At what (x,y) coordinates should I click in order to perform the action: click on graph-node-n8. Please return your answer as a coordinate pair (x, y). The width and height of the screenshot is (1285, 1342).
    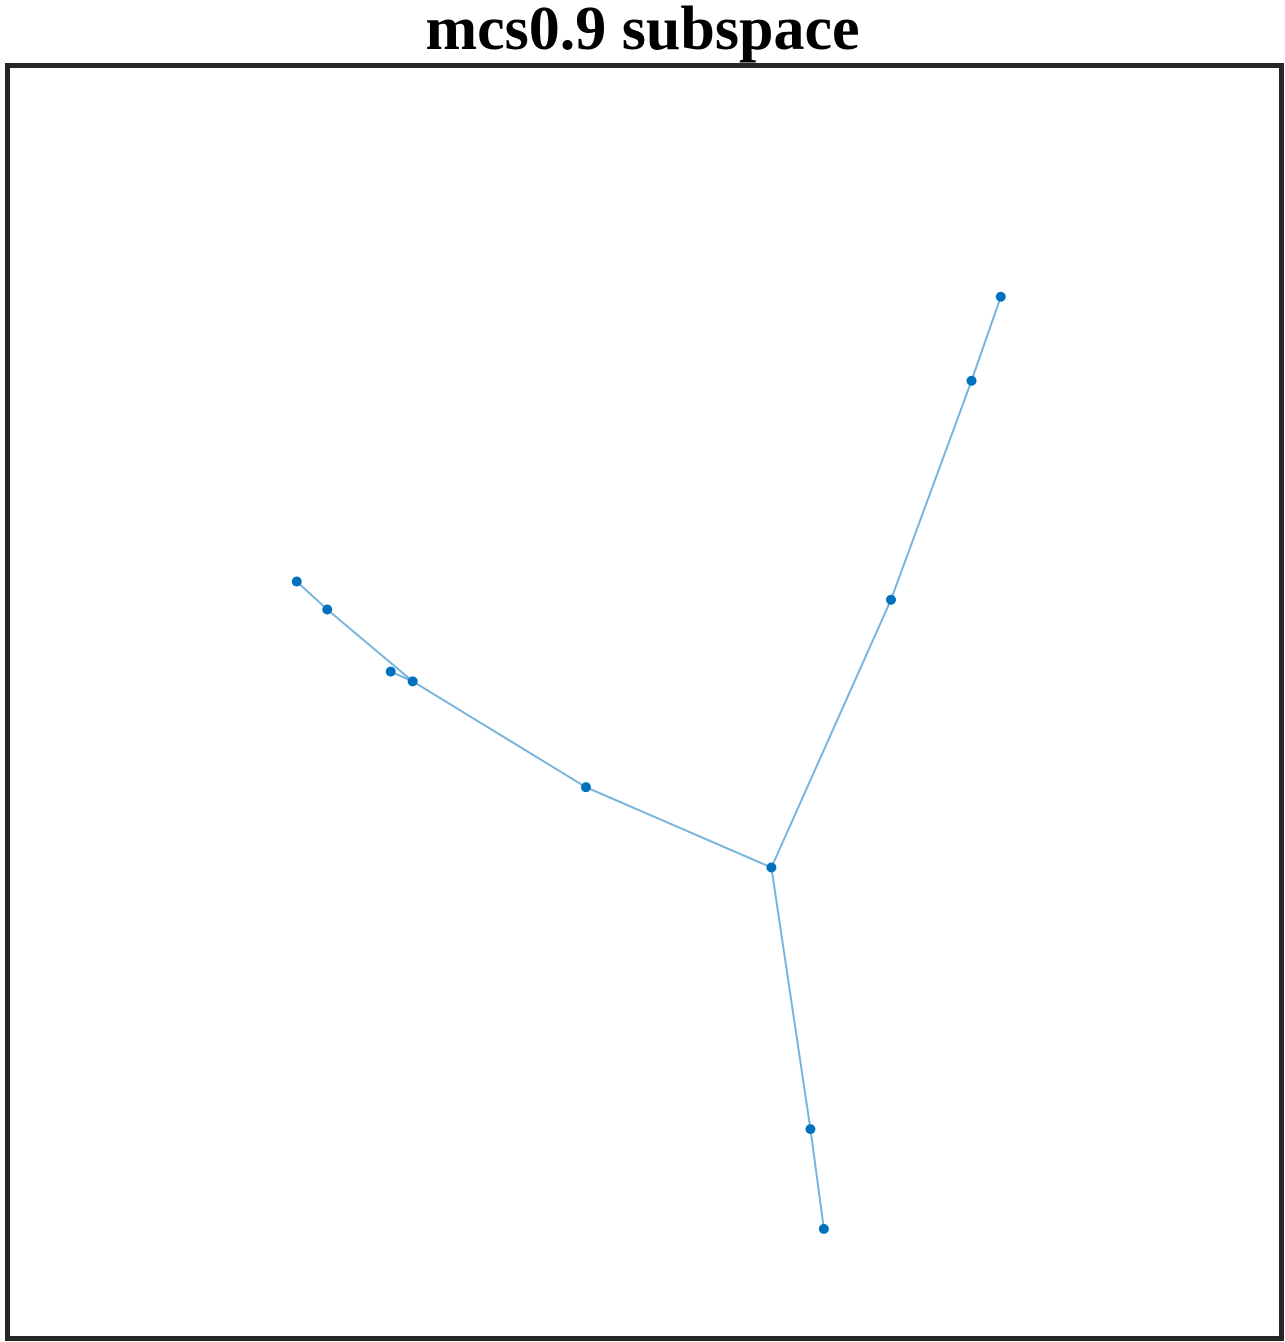
    Looking at the image, I should click on (972, 381).